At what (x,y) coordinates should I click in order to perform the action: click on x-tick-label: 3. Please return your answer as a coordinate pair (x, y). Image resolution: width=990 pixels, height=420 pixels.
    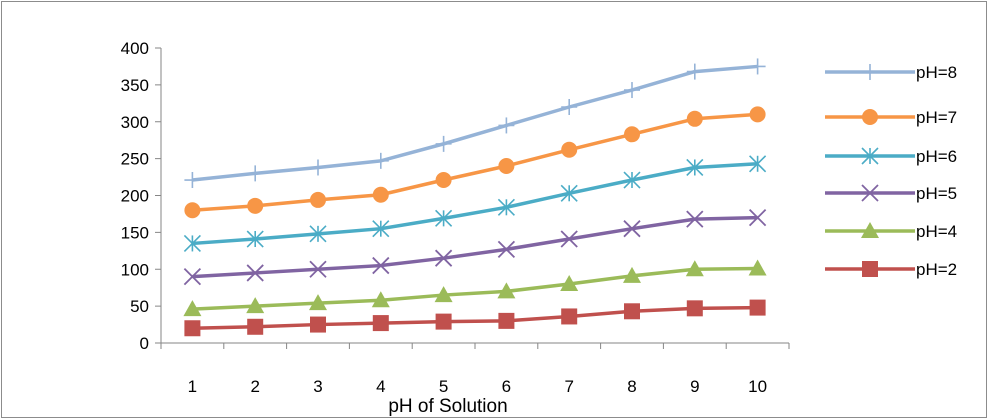
    Looking at the image, I should click on (317, 386).